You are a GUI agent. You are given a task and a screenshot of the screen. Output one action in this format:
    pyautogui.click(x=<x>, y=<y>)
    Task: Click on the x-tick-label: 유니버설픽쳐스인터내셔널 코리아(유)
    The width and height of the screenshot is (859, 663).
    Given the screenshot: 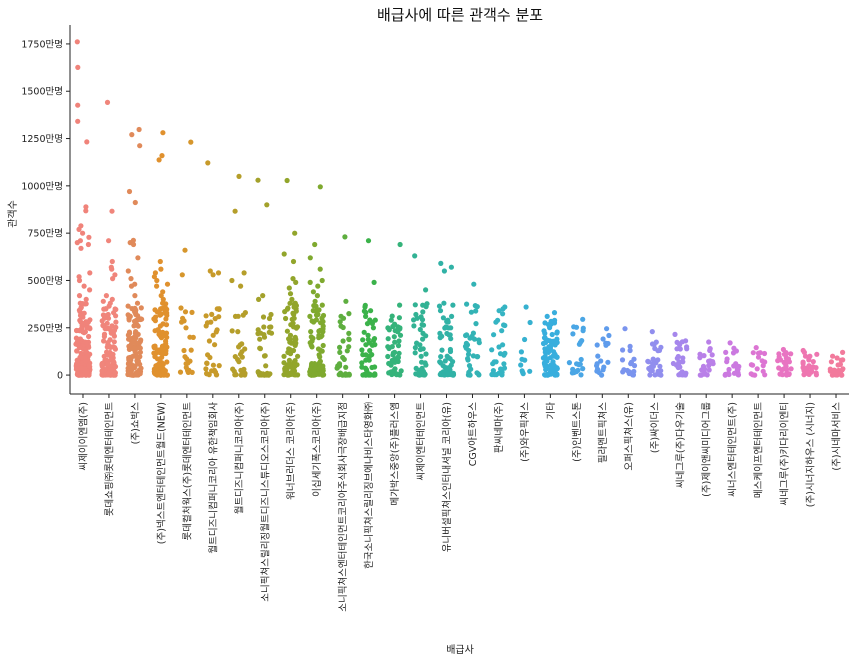 What is the action you would take?
    pyautogui.click(x=447, y=477)
    